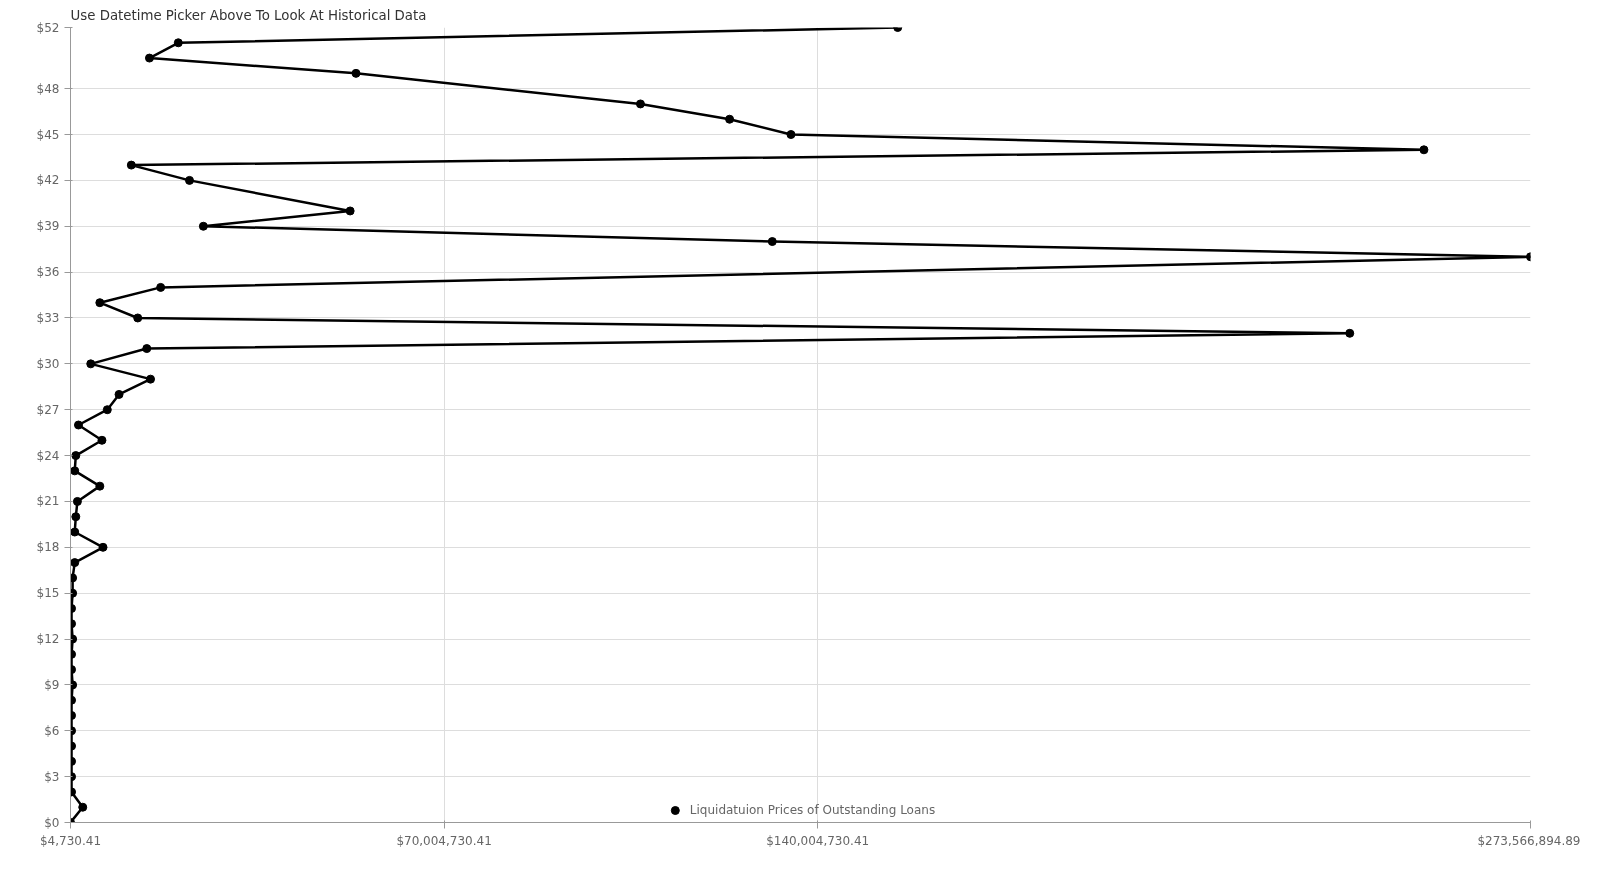 This screenshot has width=1599, height=869. I want to click on y-tick-label: $12, so click(48, 639).